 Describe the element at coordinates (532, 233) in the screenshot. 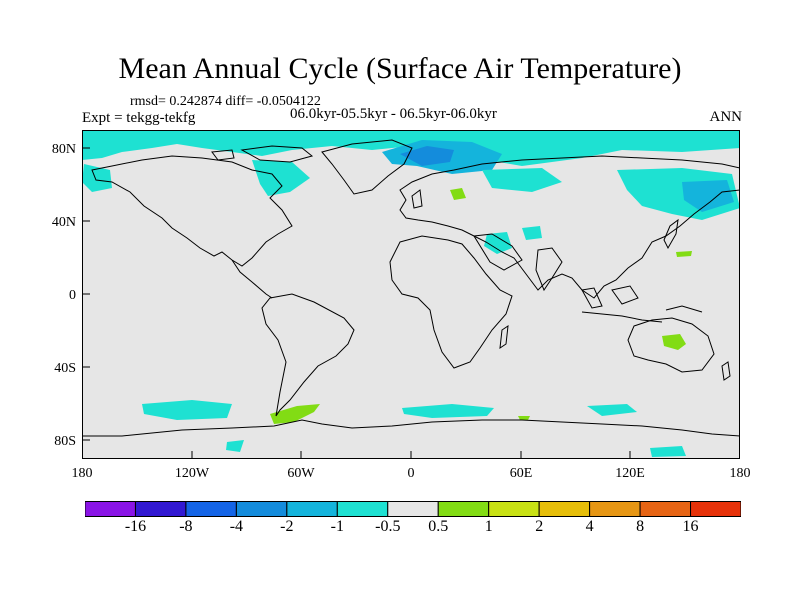

I see `anomaly-patch-india` at that location.